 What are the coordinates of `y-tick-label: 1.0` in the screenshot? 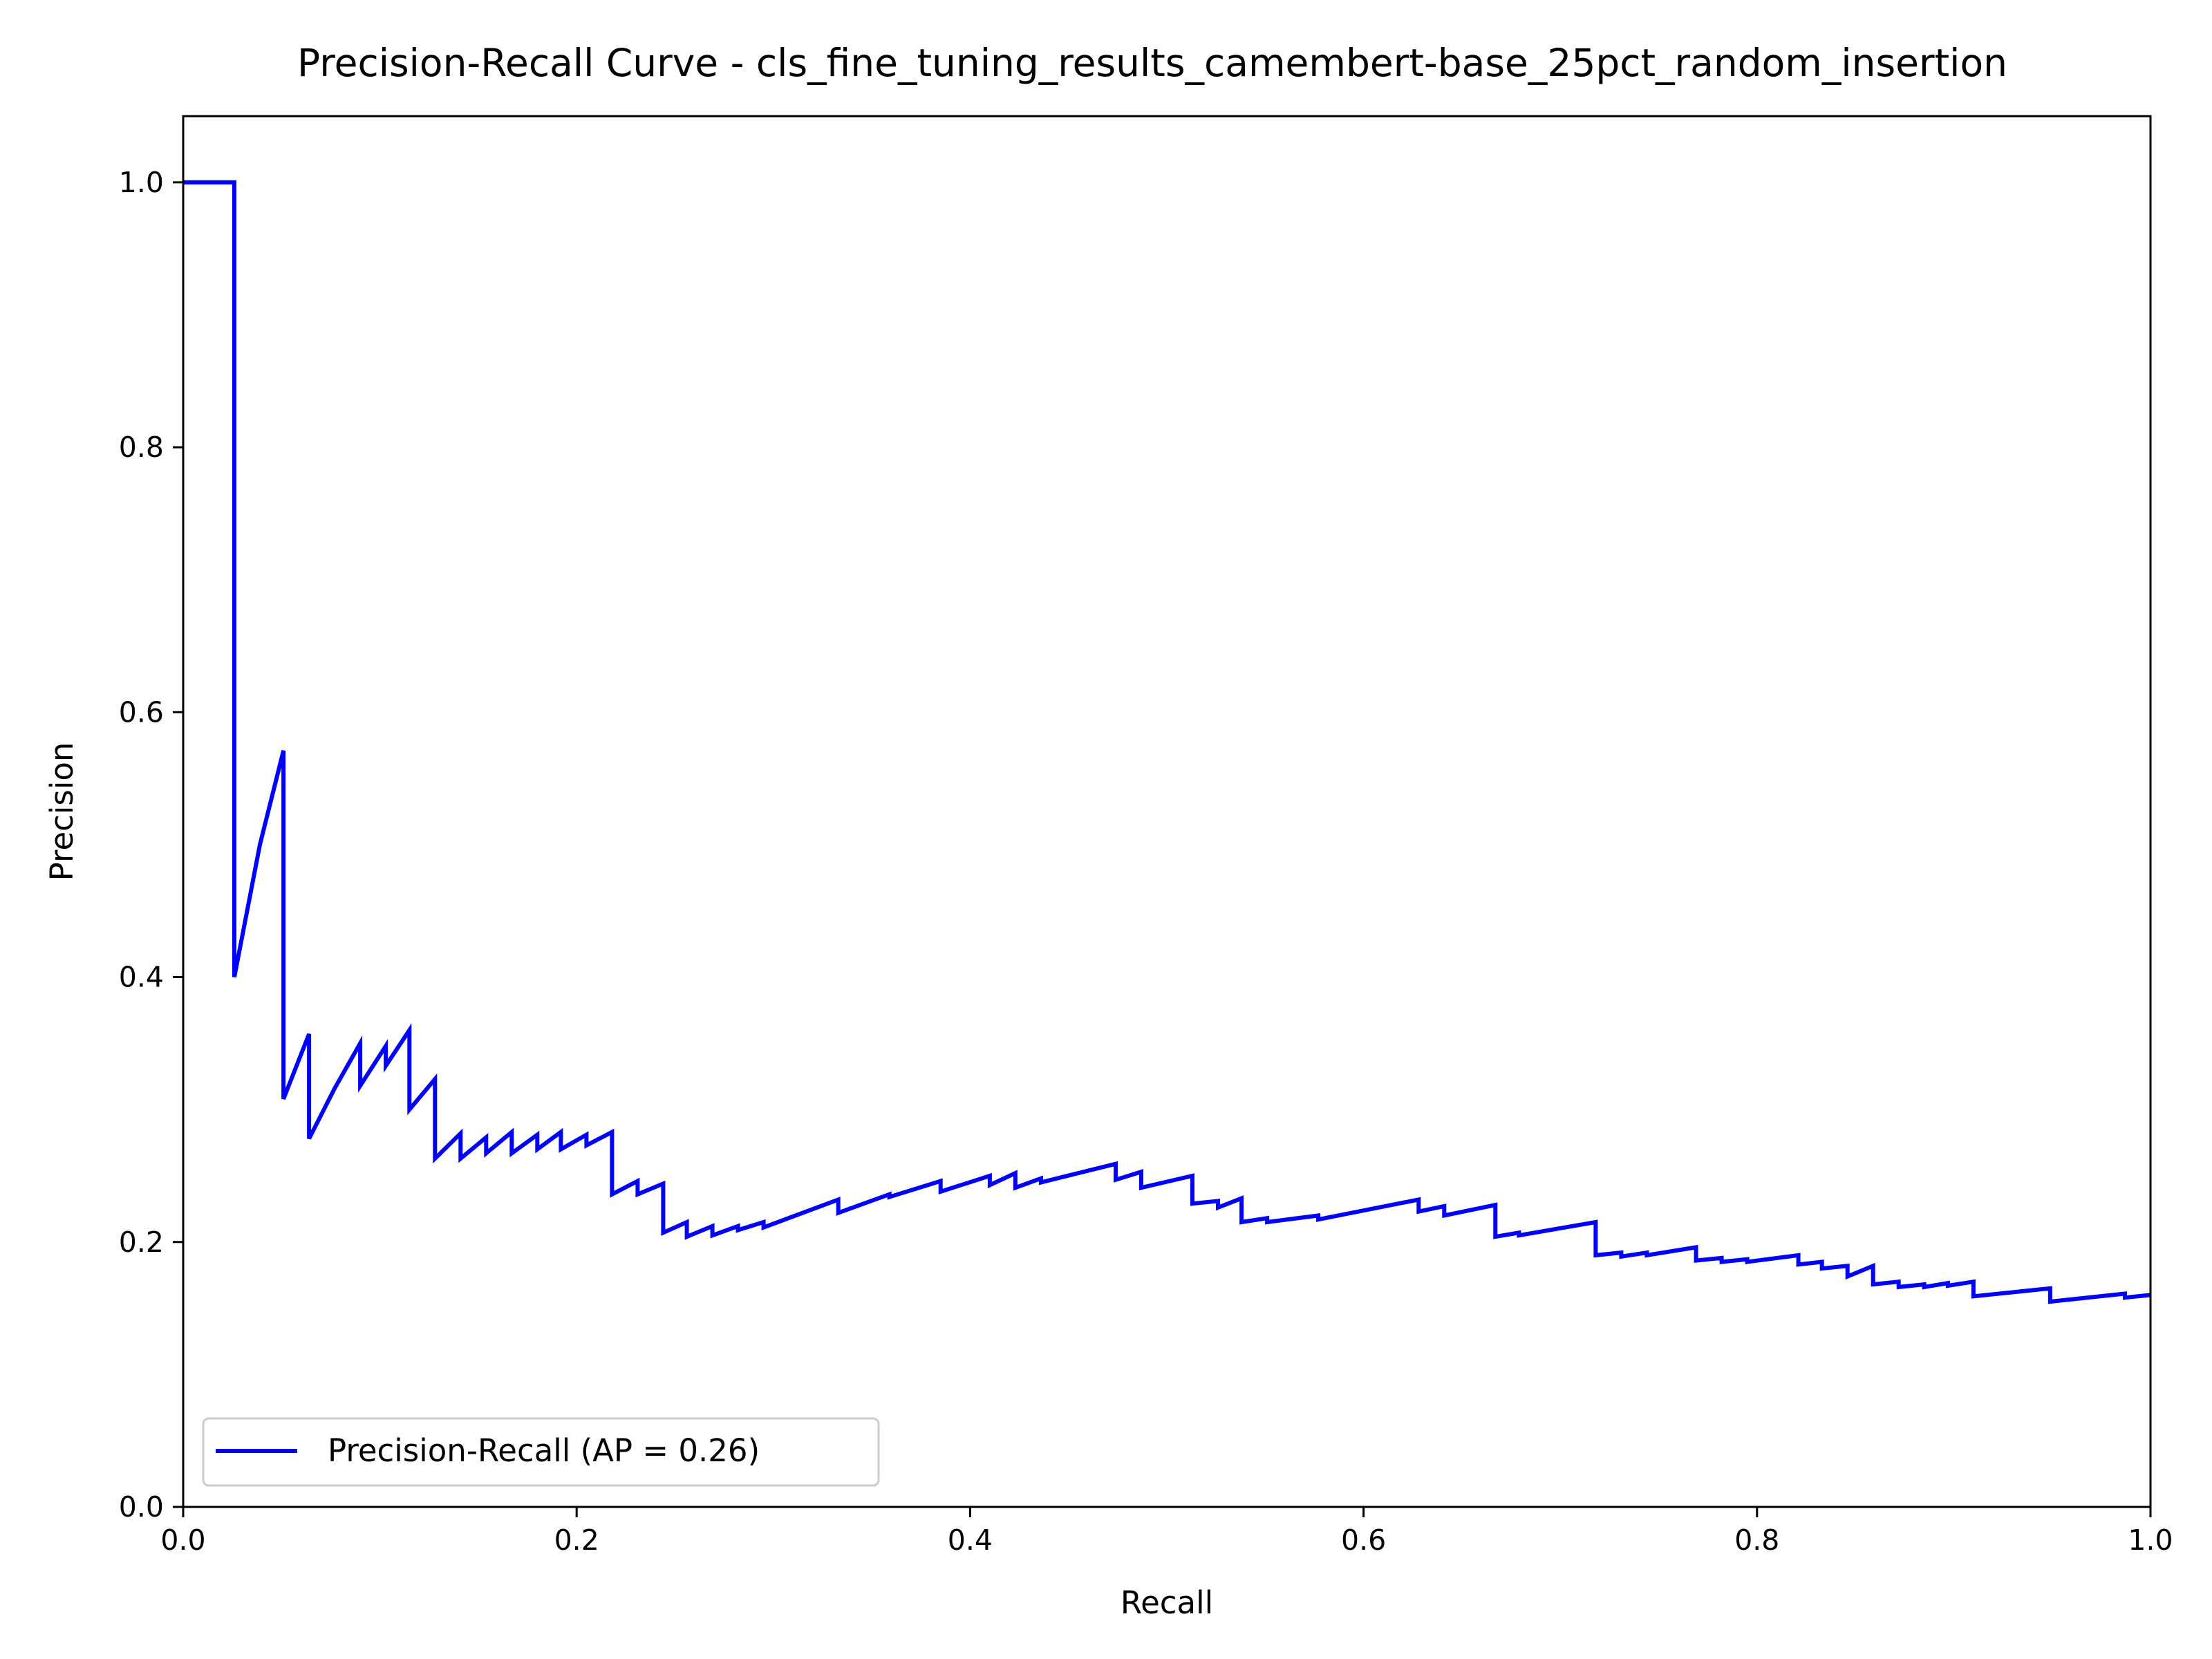 It's located at (141, 182).